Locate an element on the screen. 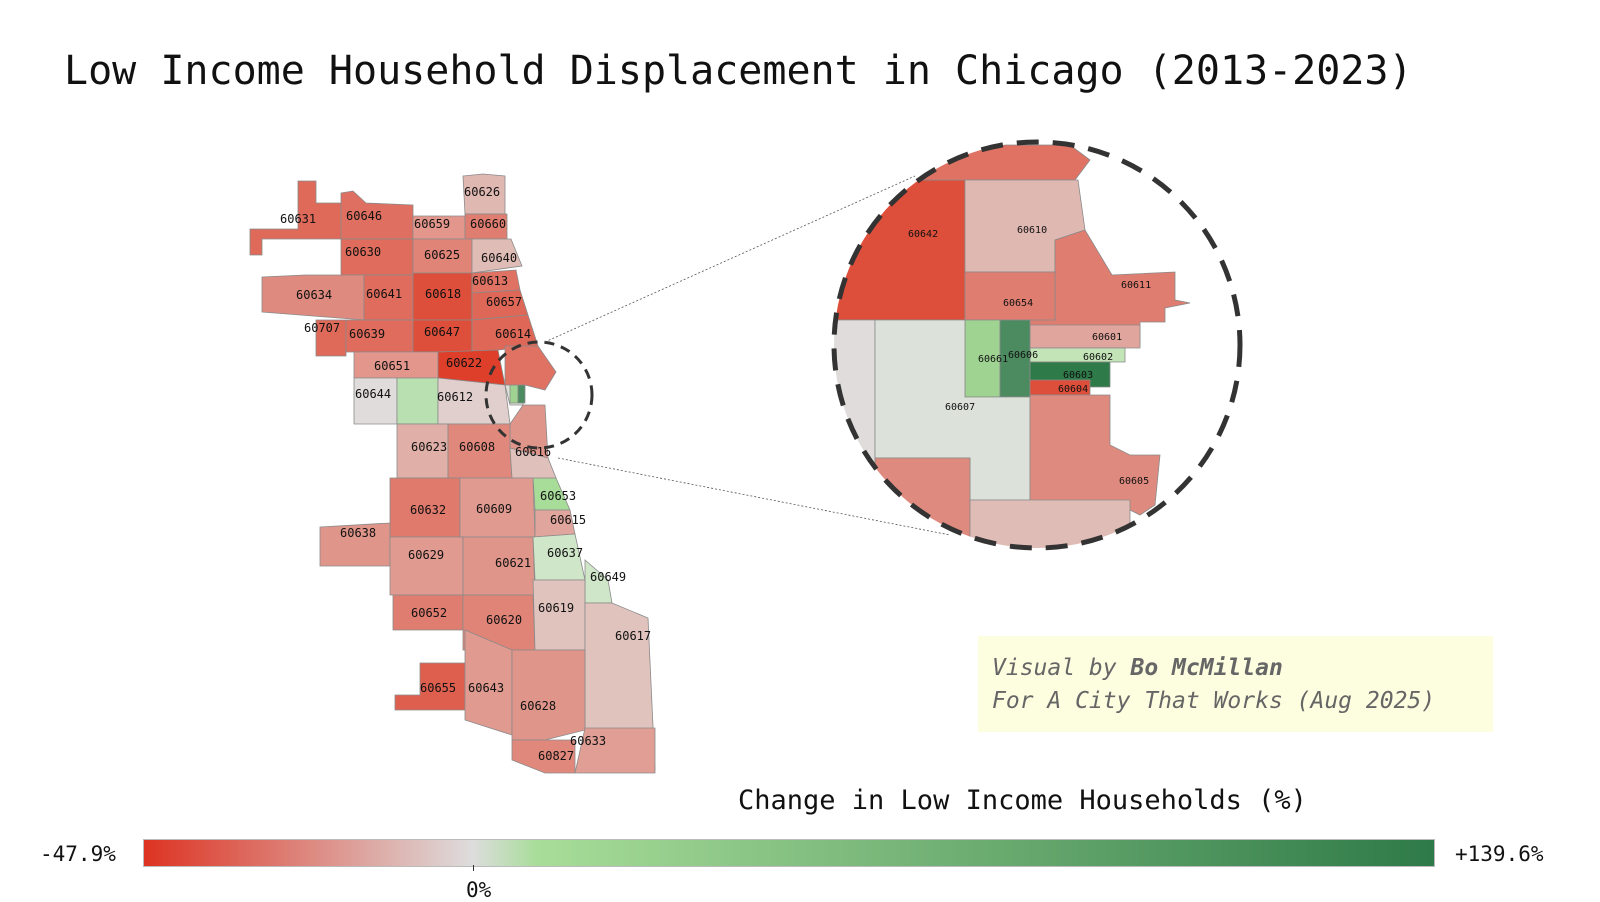 The image size is (1600, 902). label-60629: 60629 is located at coordinates (426, 555).